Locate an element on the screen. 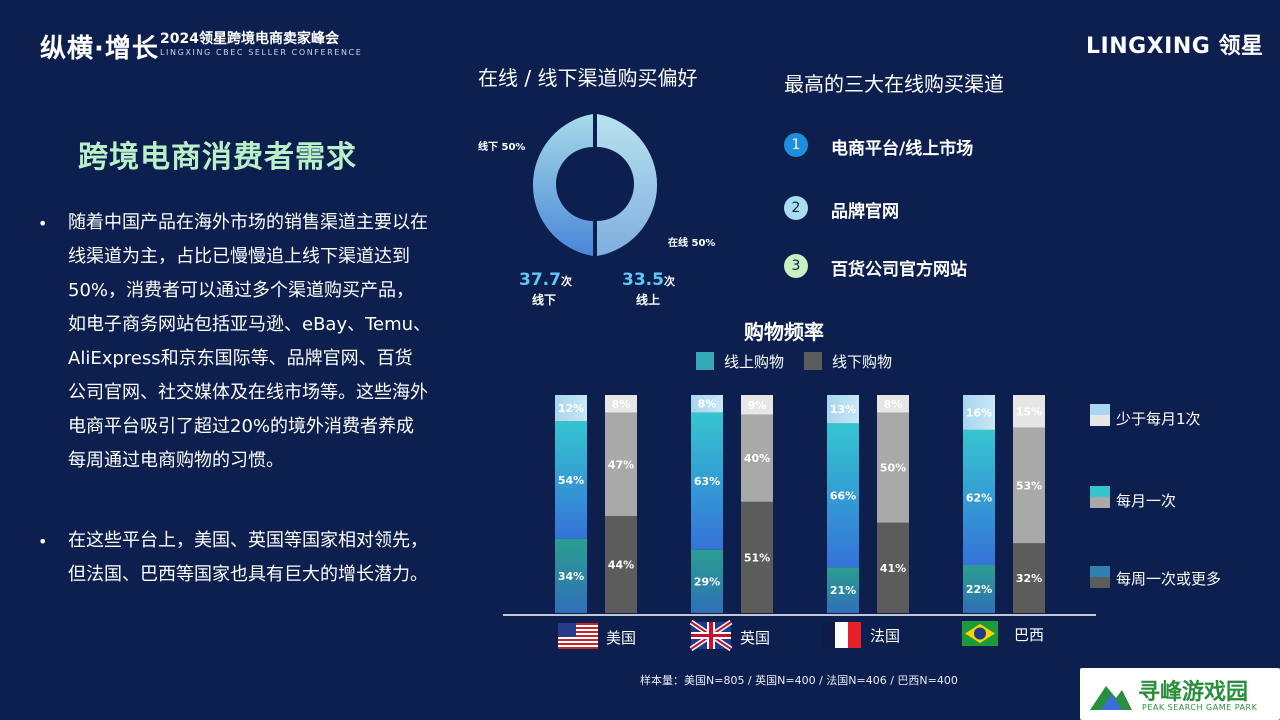 This screenshot has width=1280, height=720. online-count: 33.5次 is located at coordinates (648, 280).